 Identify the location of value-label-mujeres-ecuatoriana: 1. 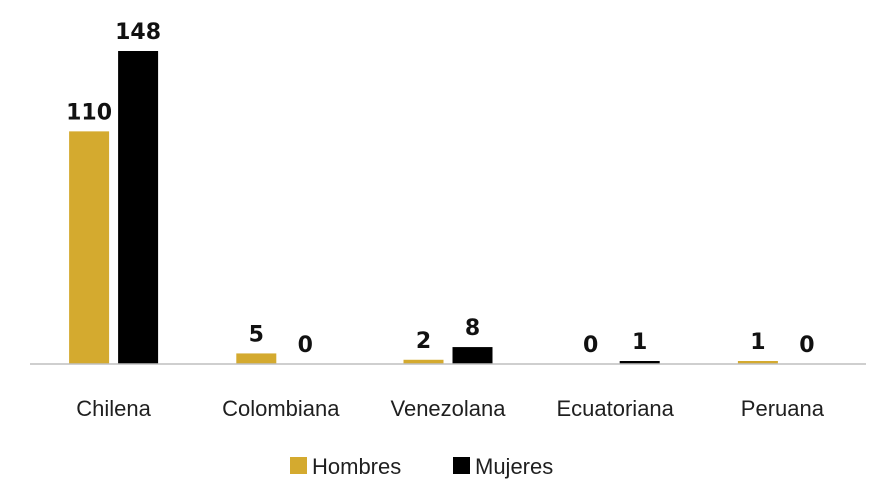
(639, 342).